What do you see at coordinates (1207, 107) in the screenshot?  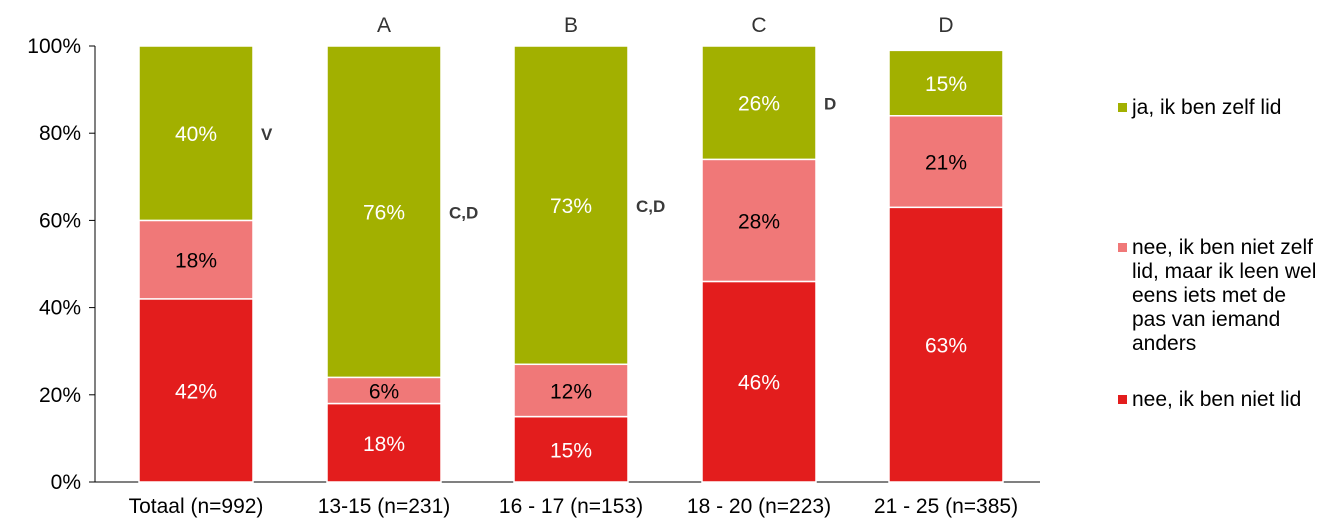 I see `legend-label: ja, ik ben zelf lid` at bounding box center [1207, 107].